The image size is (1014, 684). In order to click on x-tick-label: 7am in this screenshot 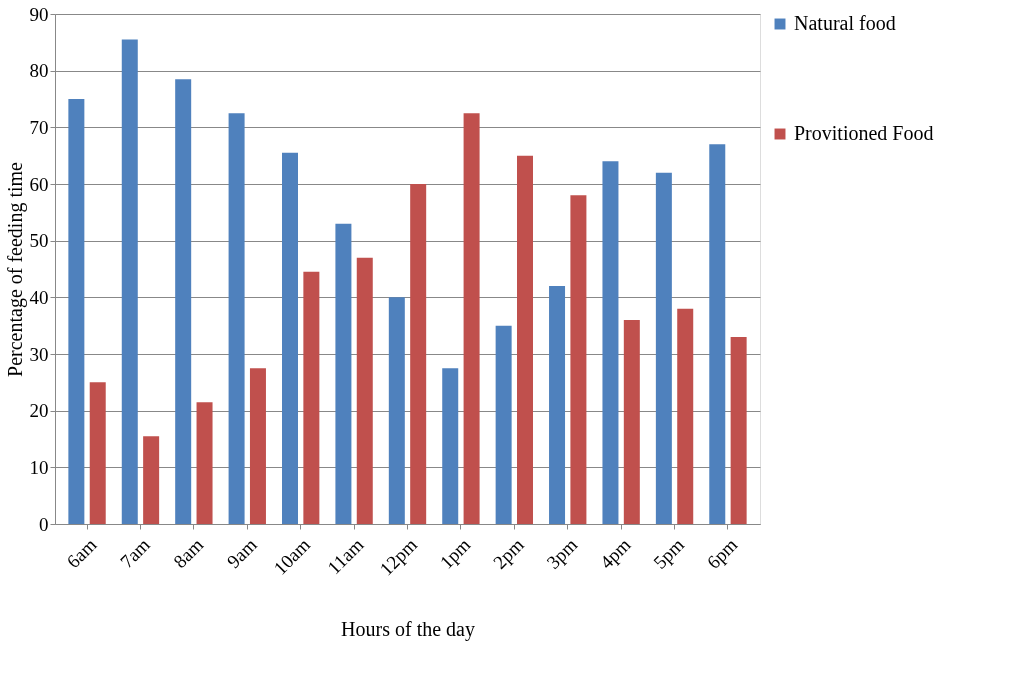, I will do `click(135, 553)`.